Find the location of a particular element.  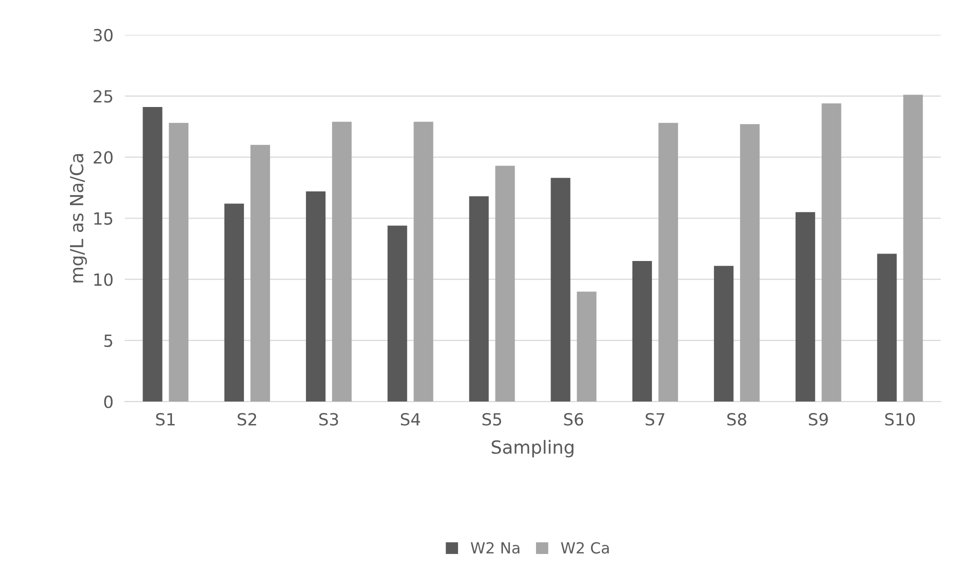

x-tick-label: S4 is located at coordinates (410, 419).